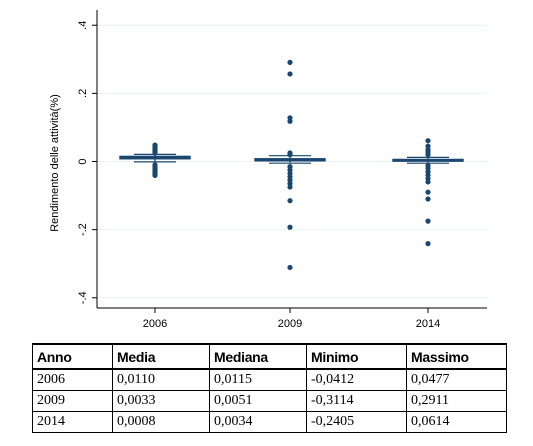 The height and width of the screenshot is (446, 533). I want to click on header-anno: Anno, so click(72, 356).